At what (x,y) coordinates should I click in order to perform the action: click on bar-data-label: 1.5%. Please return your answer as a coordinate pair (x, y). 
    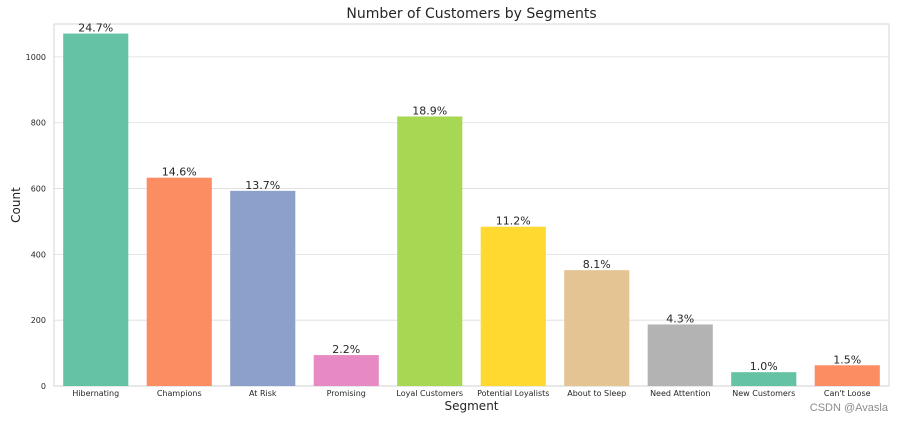
    Looking at the image, I should click on (847, 359).